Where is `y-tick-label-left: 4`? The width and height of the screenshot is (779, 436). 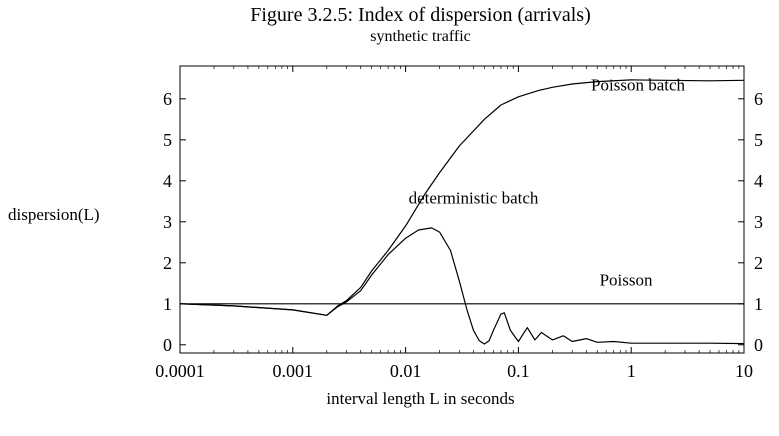
y-tick-label-left: 4 is located at coordinates (167, 181).